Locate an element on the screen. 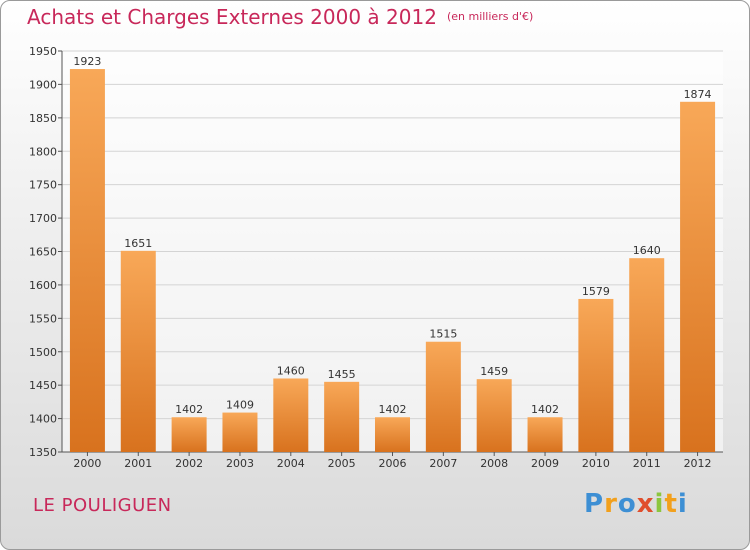 This screenshot has width=750, height=550. x-tick-label: 2000 is located at coordinates (87, 463).